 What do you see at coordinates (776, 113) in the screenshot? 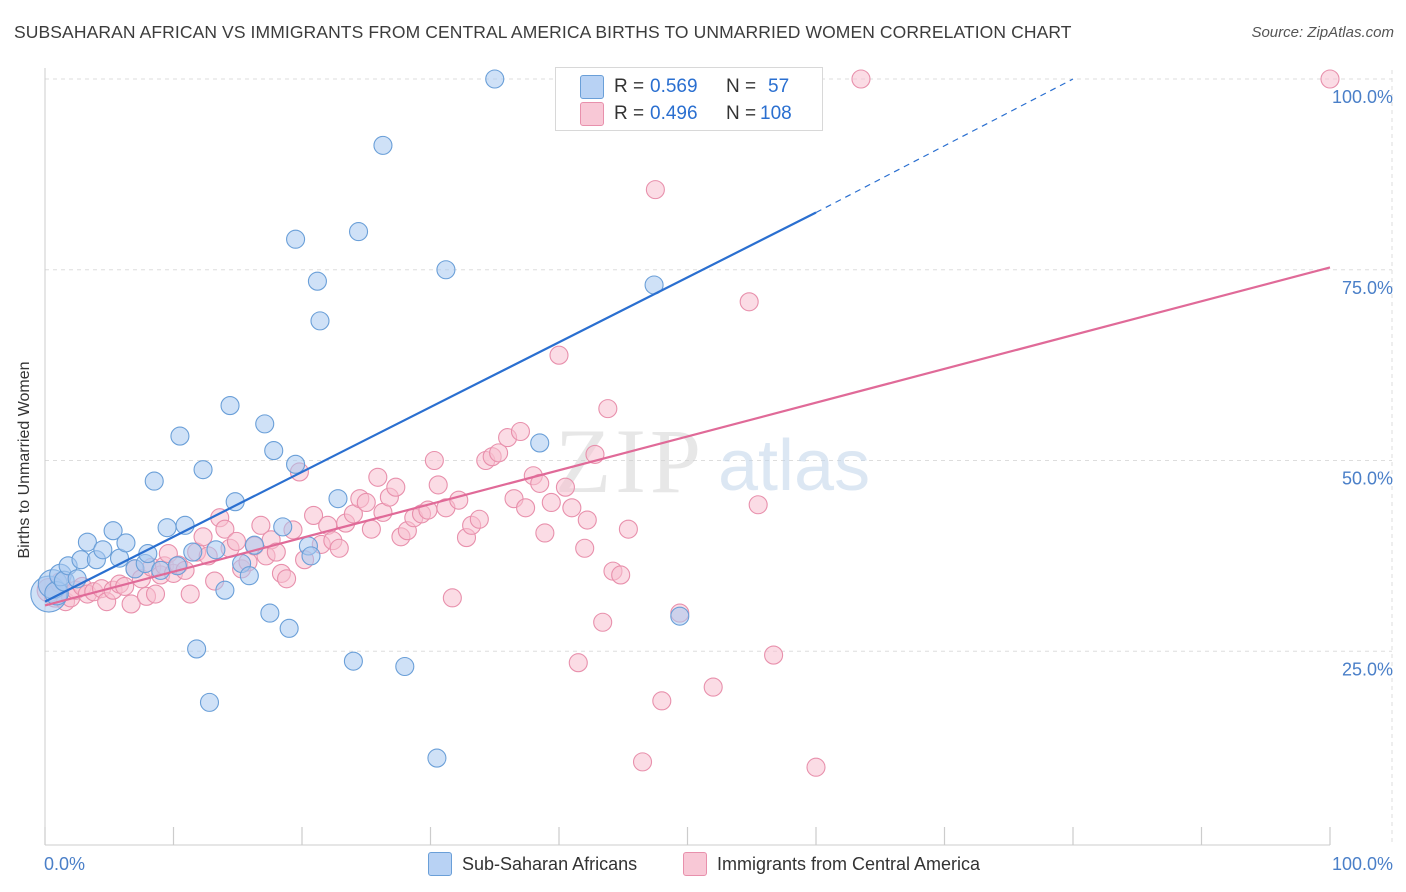
I see `legend-n-value: 108` at bounding box center [776, 113].